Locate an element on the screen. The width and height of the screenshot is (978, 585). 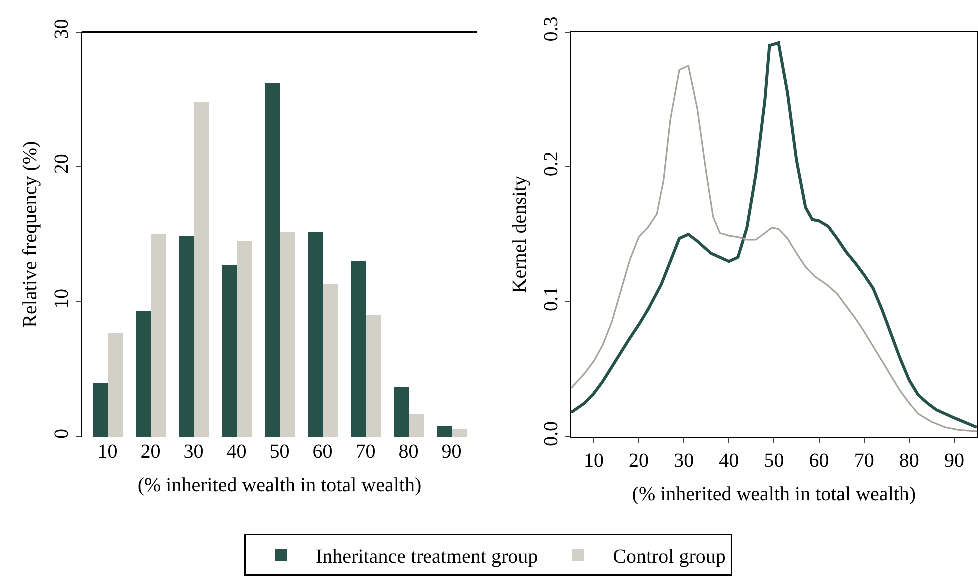
y-tick-label: 0 is located at coordinates (61, 433).